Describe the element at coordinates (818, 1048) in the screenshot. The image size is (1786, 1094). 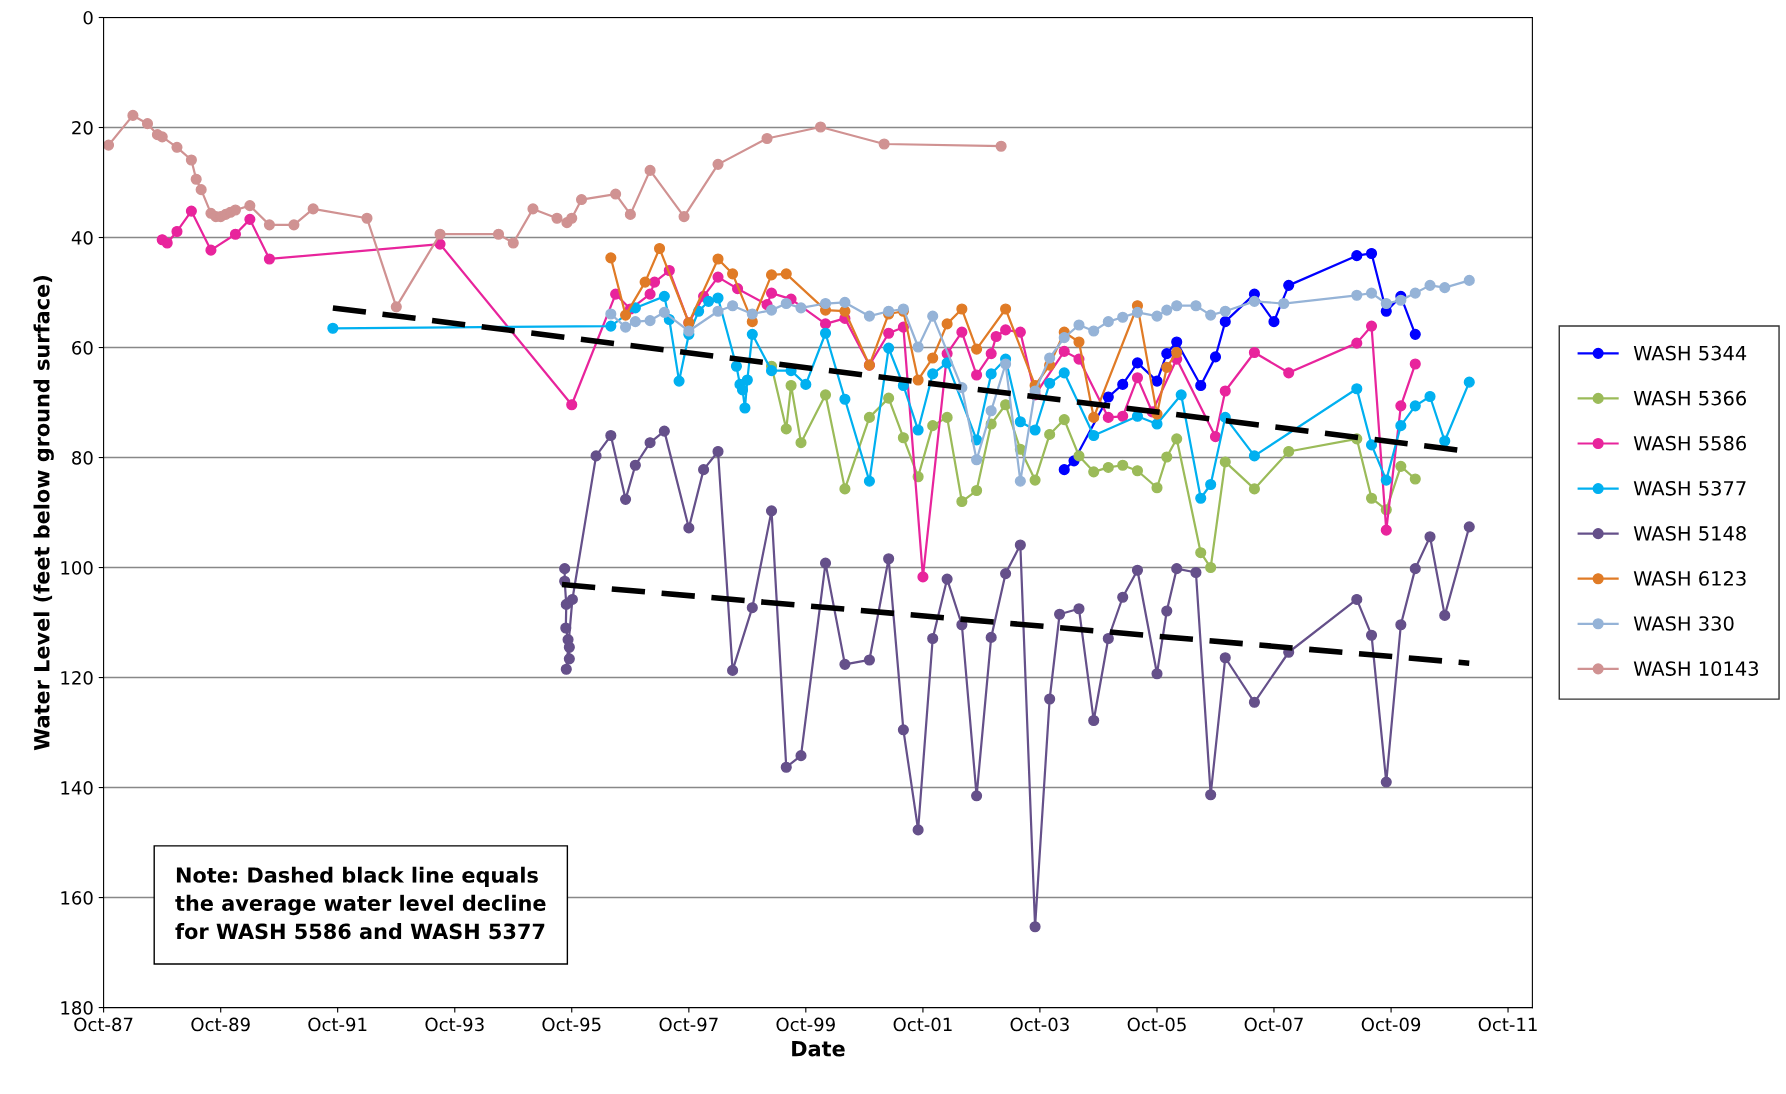
I see `x-axis-title: Date` at that location.